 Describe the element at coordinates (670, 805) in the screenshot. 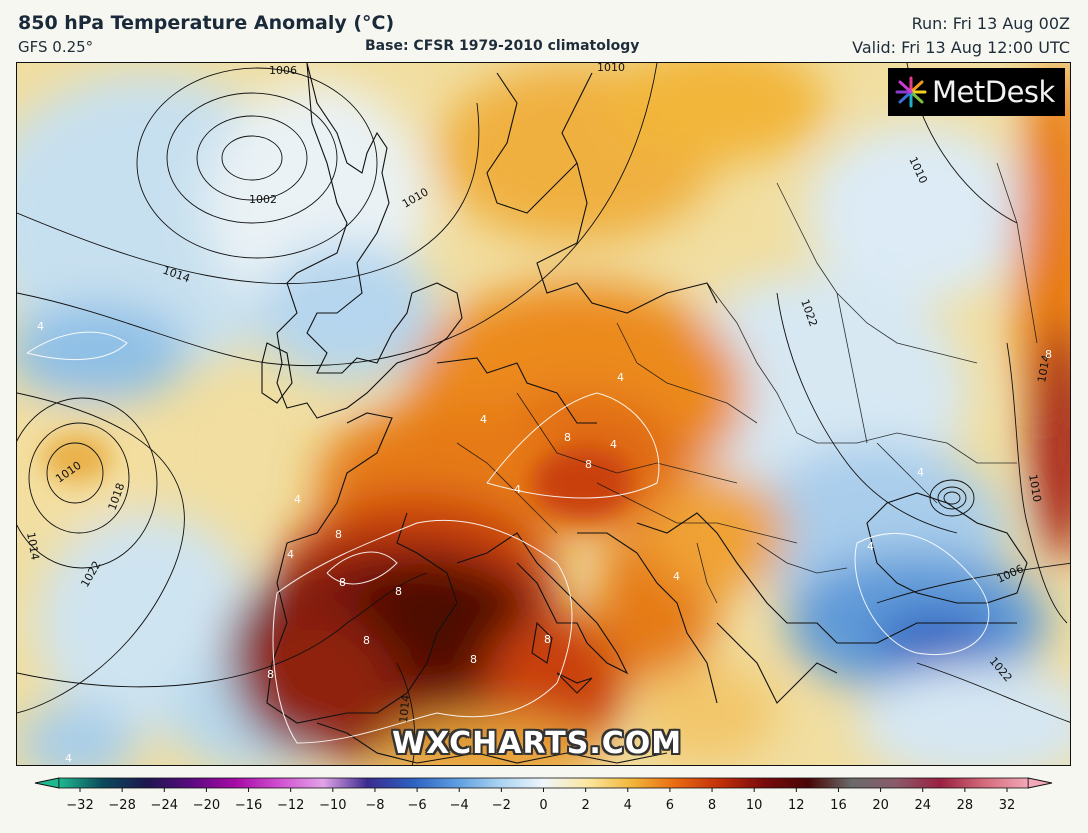

I see `colorbar-tick-label: 6` at that location.